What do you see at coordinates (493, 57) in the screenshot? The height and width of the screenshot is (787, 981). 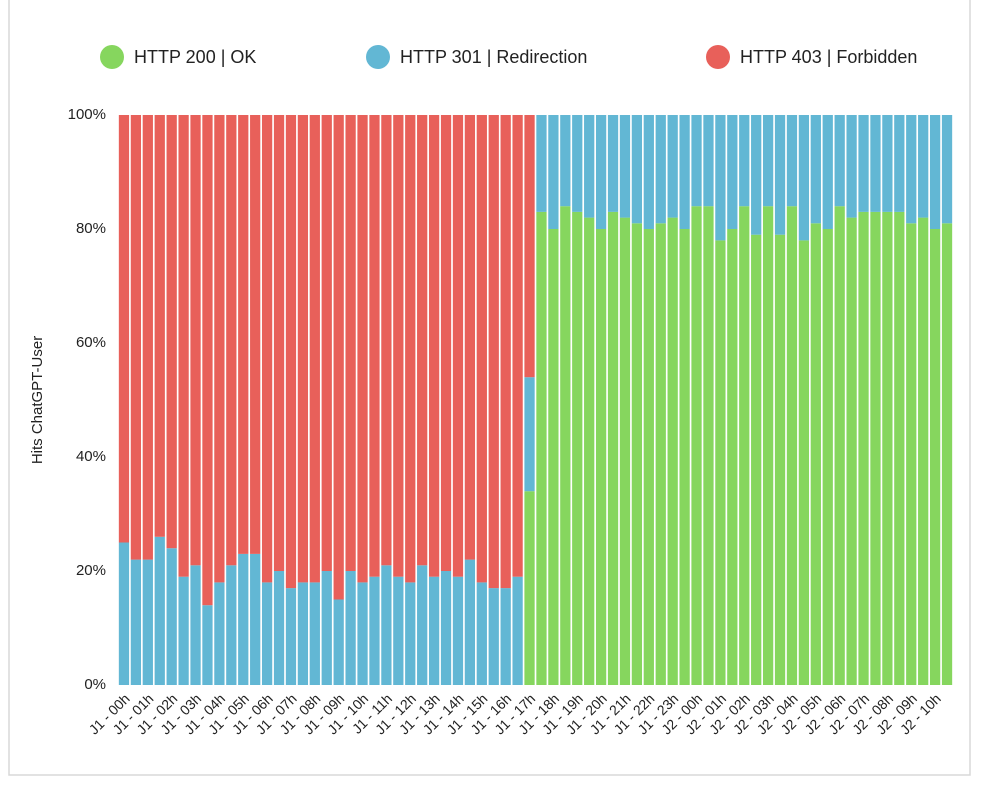 I see `legend-label: HTTP 301 | Redirection` at bounding box center [493, 57].